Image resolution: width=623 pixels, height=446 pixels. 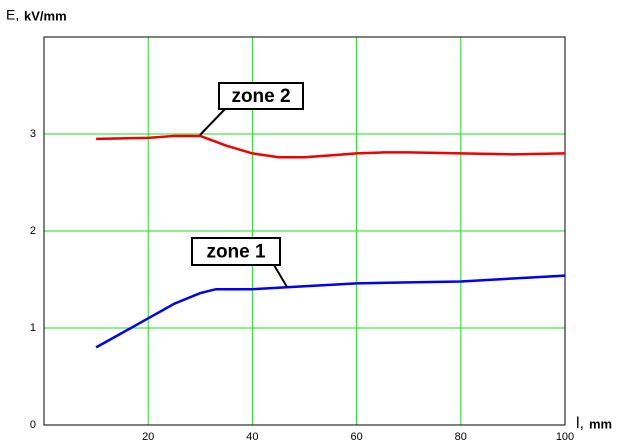 What do you see at coordinates (12, 15) in the screenshot?
I see `y-axis-label: E,` at bounding box center [12, 15].